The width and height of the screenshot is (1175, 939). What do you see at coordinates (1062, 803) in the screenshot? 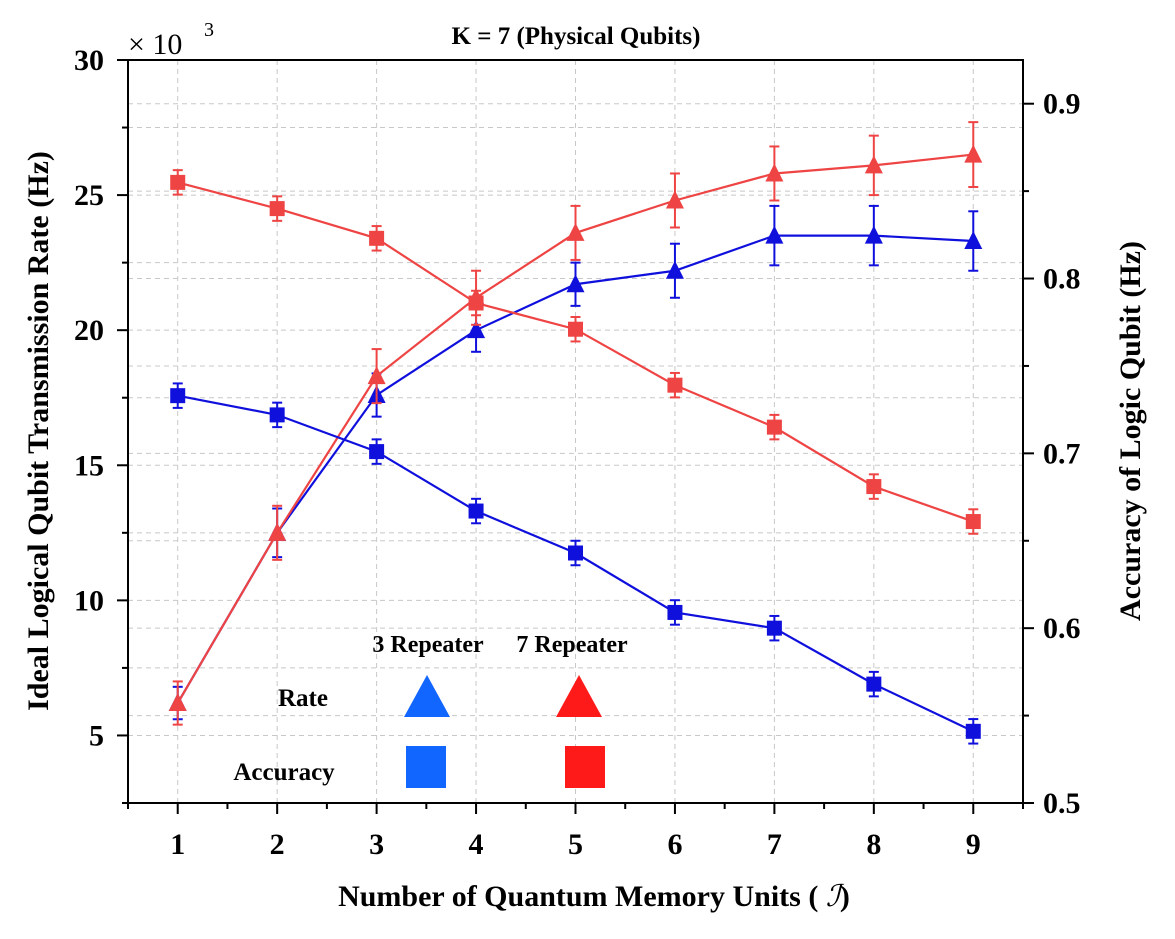
I see `y2-tick-label: 0.5` at bounding box center [1062, 803].